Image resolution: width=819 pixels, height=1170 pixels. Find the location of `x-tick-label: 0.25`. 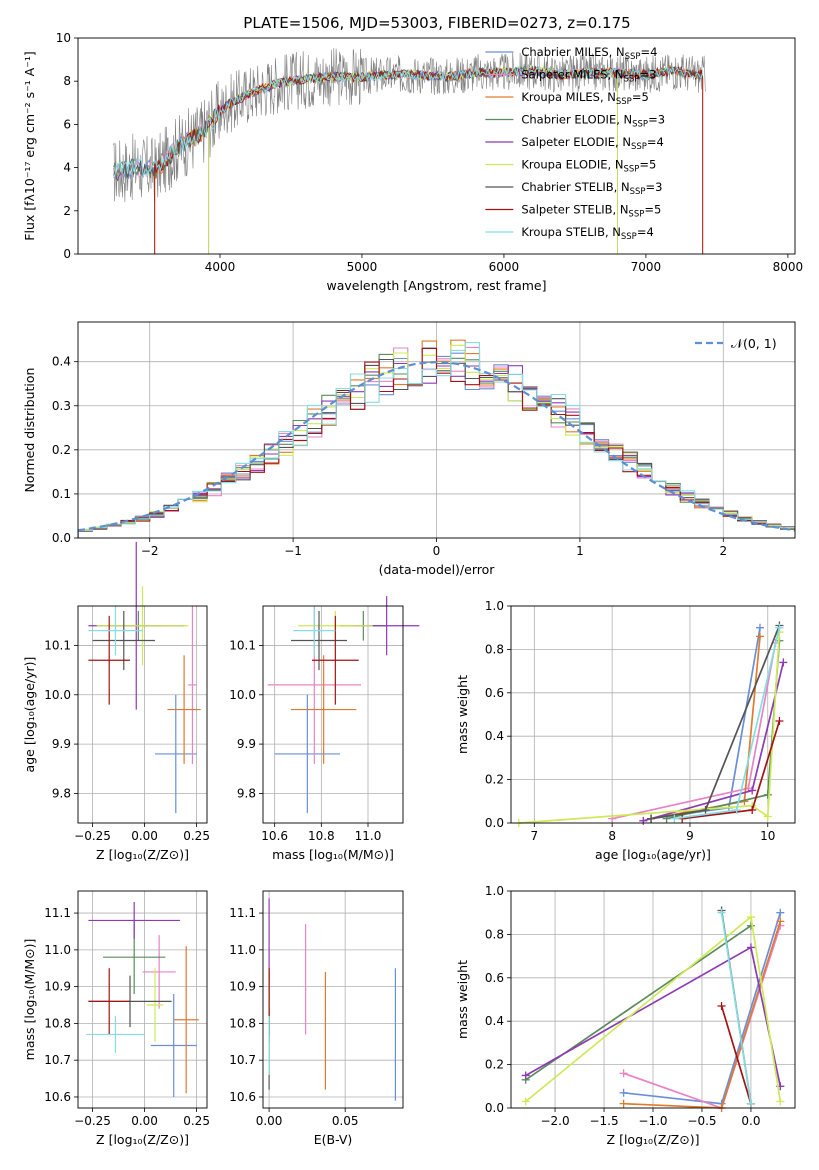

x-tick-label: 0.25 is located at coordinates (196, 836).